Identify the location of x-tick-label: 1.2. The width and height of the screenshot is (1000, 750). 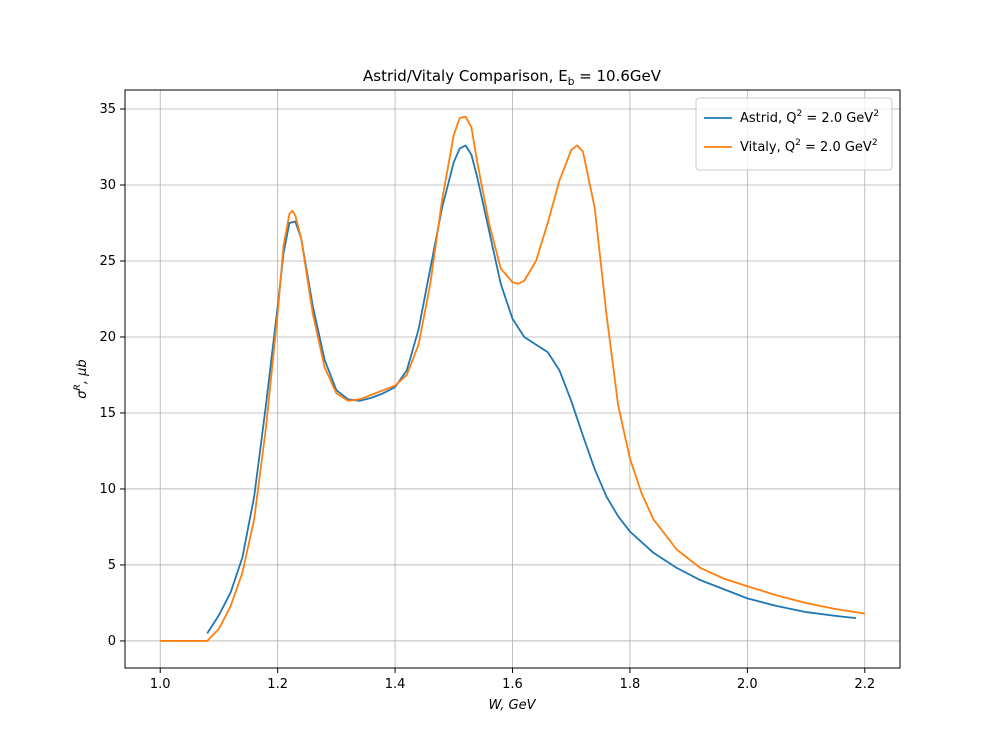
(277, 684).